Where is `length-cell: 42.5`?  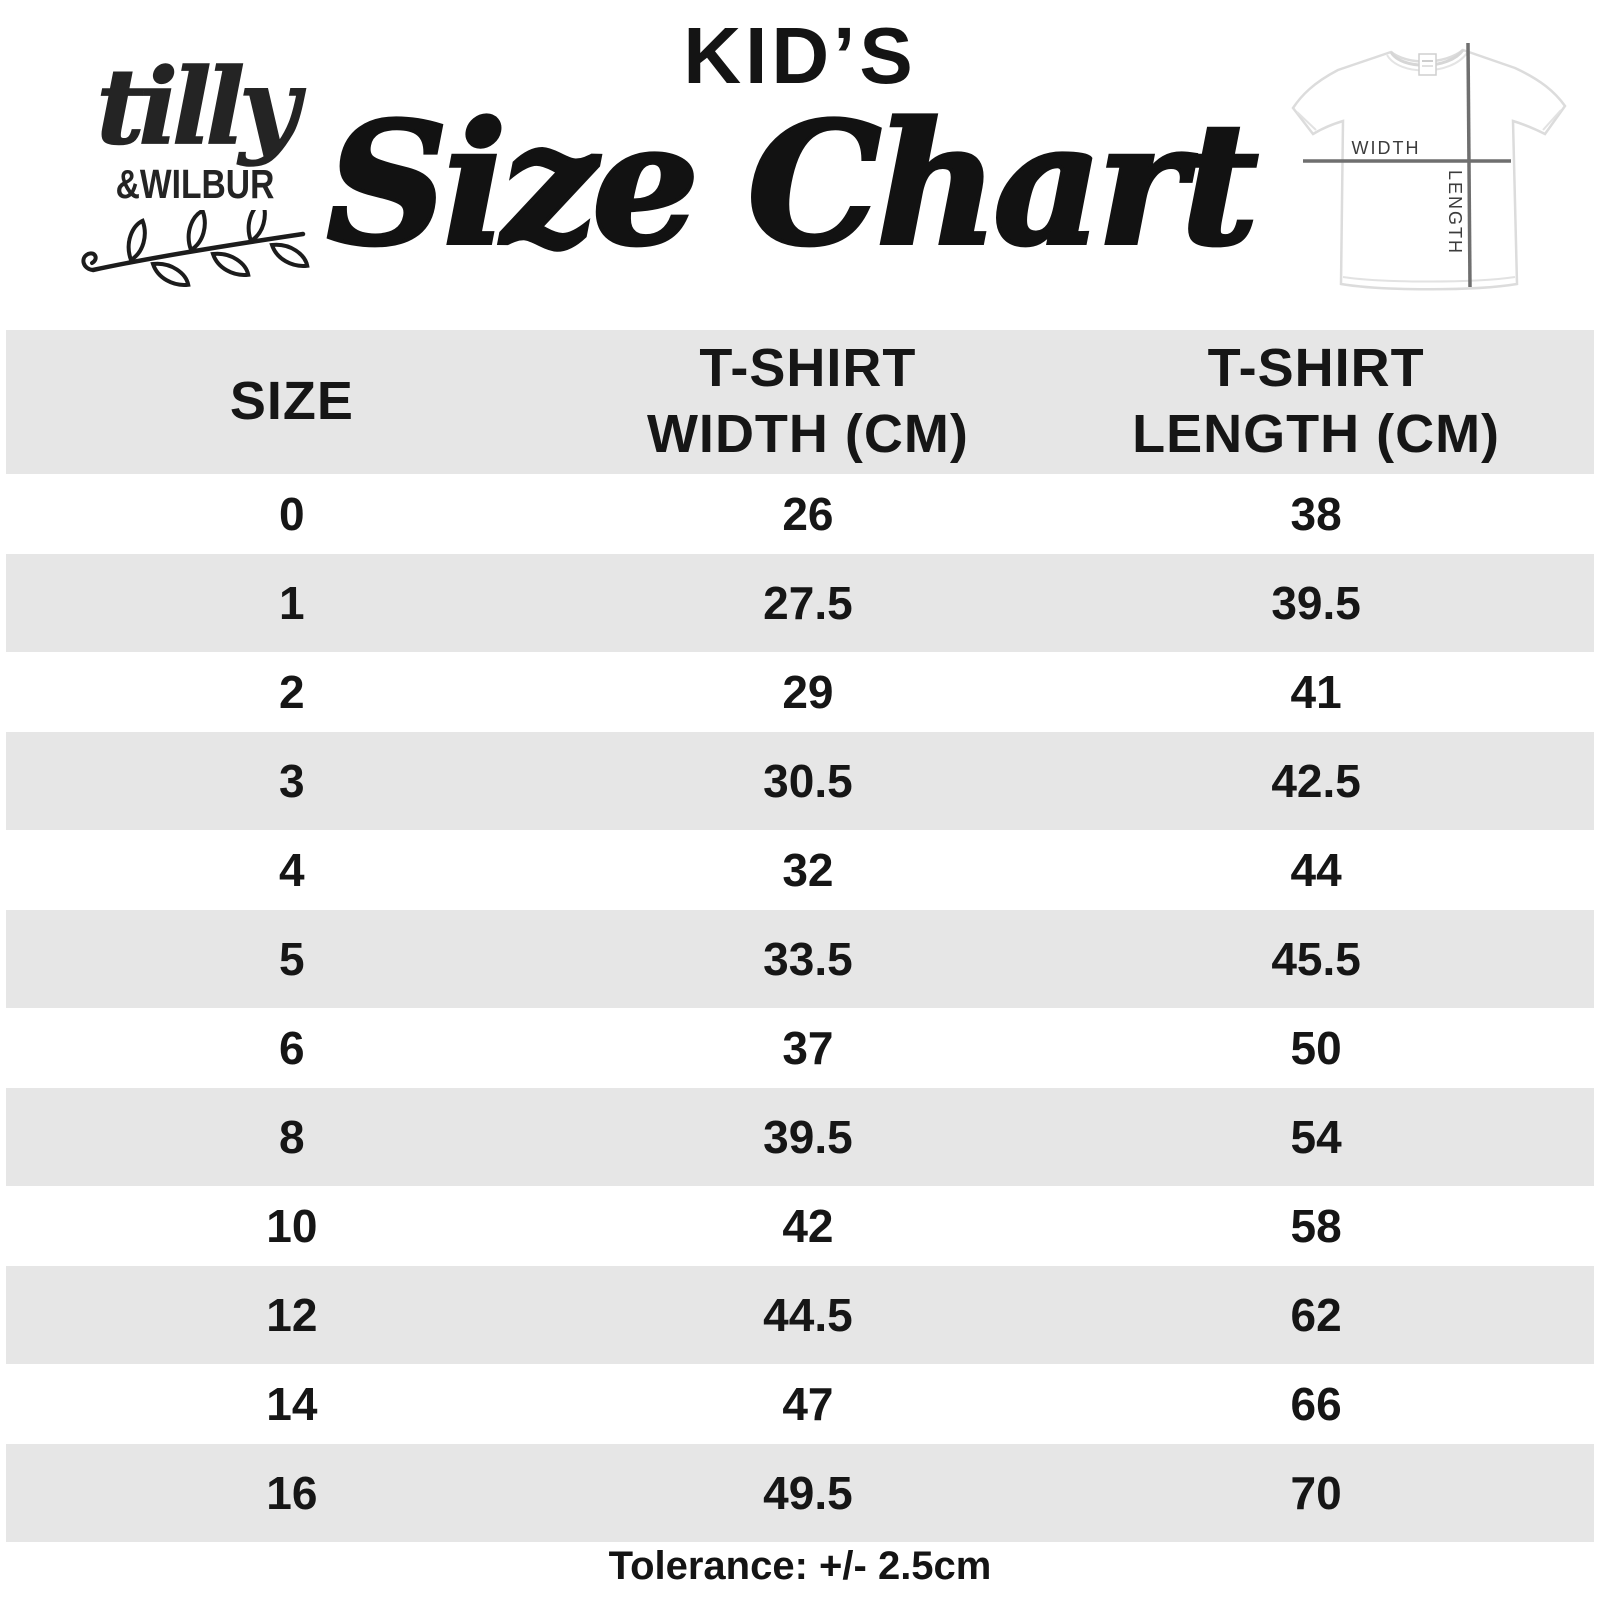 length-cell: 42.5 is located at coordinates (1316, 781).